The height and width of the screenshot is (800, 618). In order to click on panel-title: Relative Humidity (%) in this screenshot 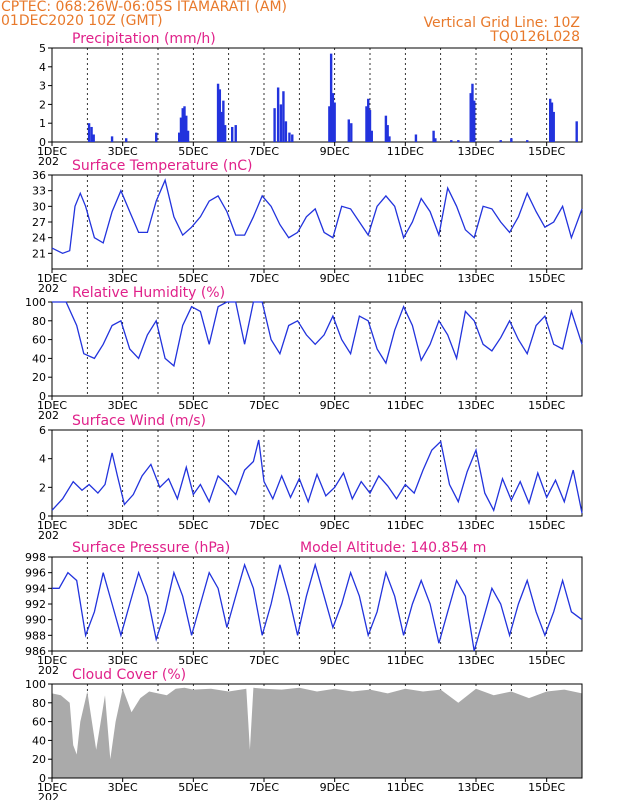, I will do `click(148, 293)`.